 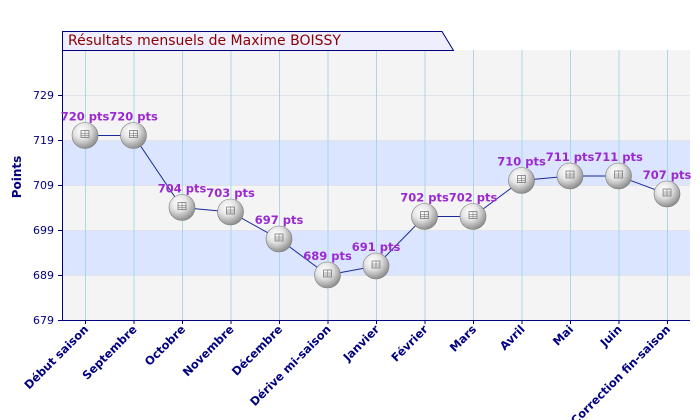 I want to click on y-tick-label: 699, so click(x=43, y=230).